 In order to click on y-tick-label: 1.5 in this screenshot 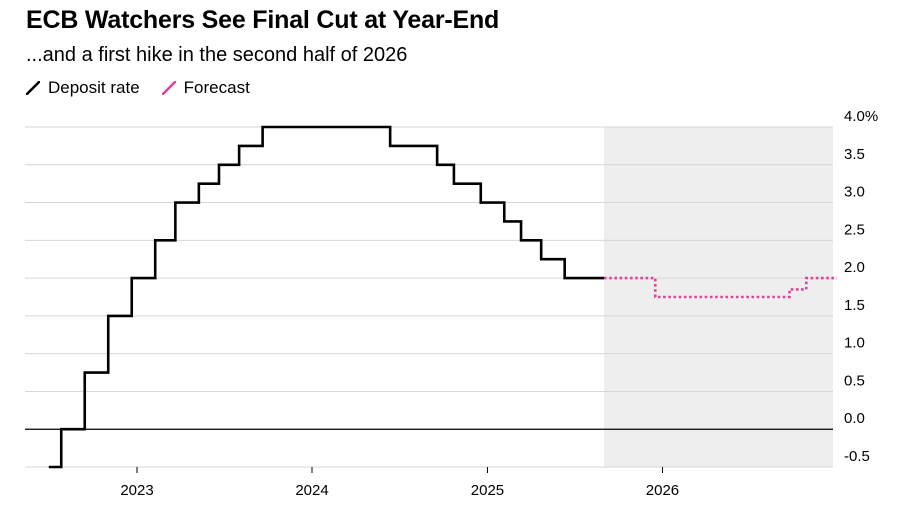, I will do `click(854, 305)`.